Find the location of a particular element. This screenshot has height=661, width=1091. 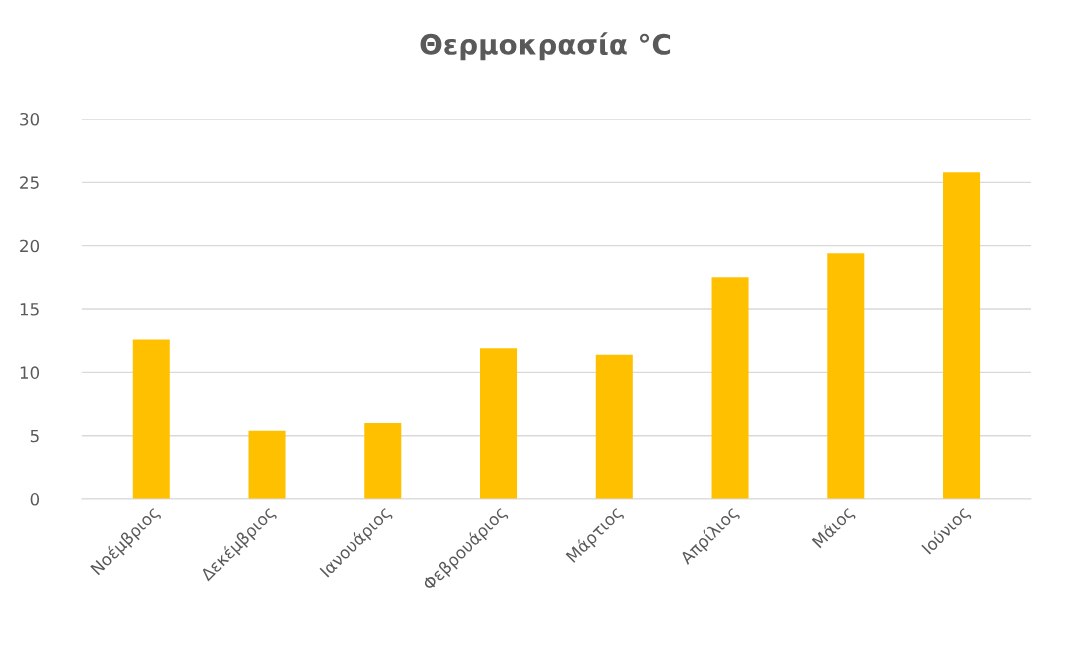

y-tick-label: 5 is located at coordinates (34, 436).